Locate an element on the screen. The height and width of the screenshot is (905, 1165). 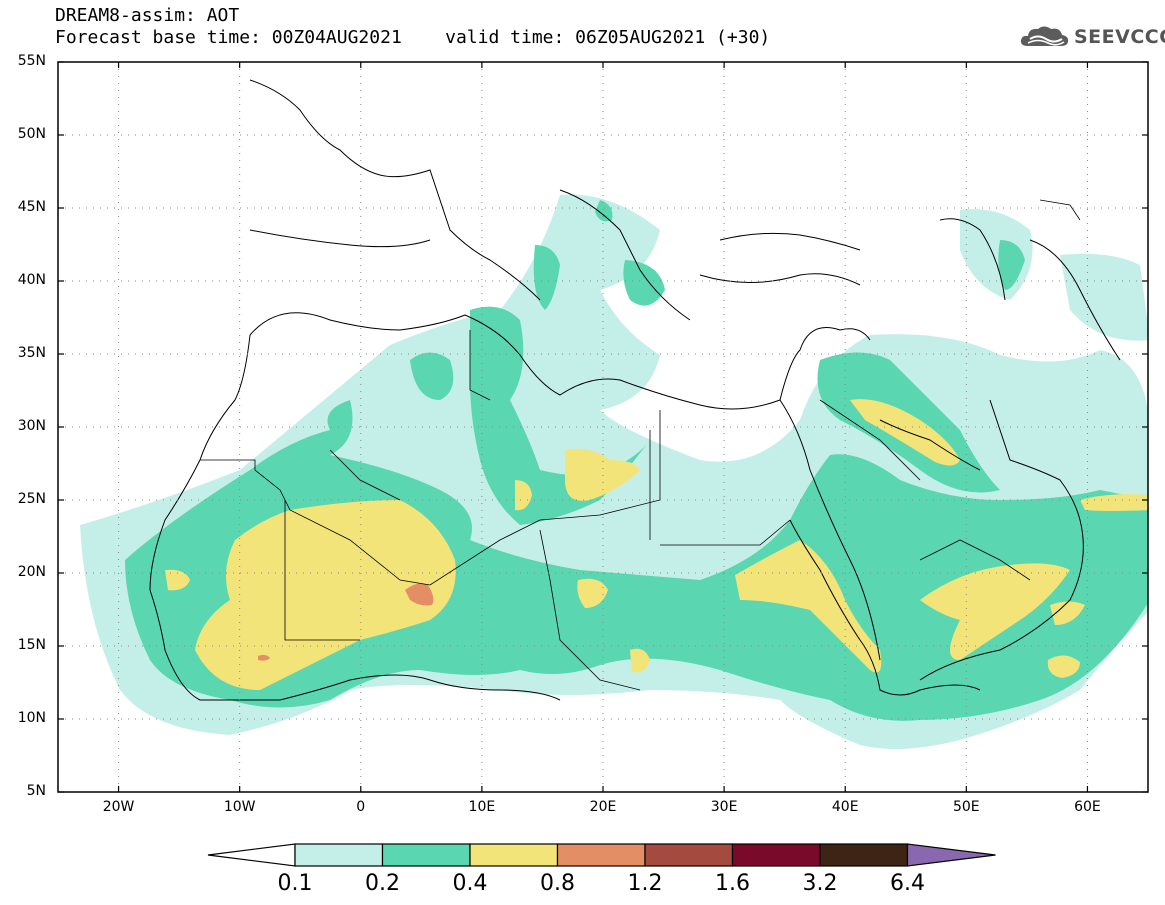
lon-label: 20W is located at coordinates (118, 807).